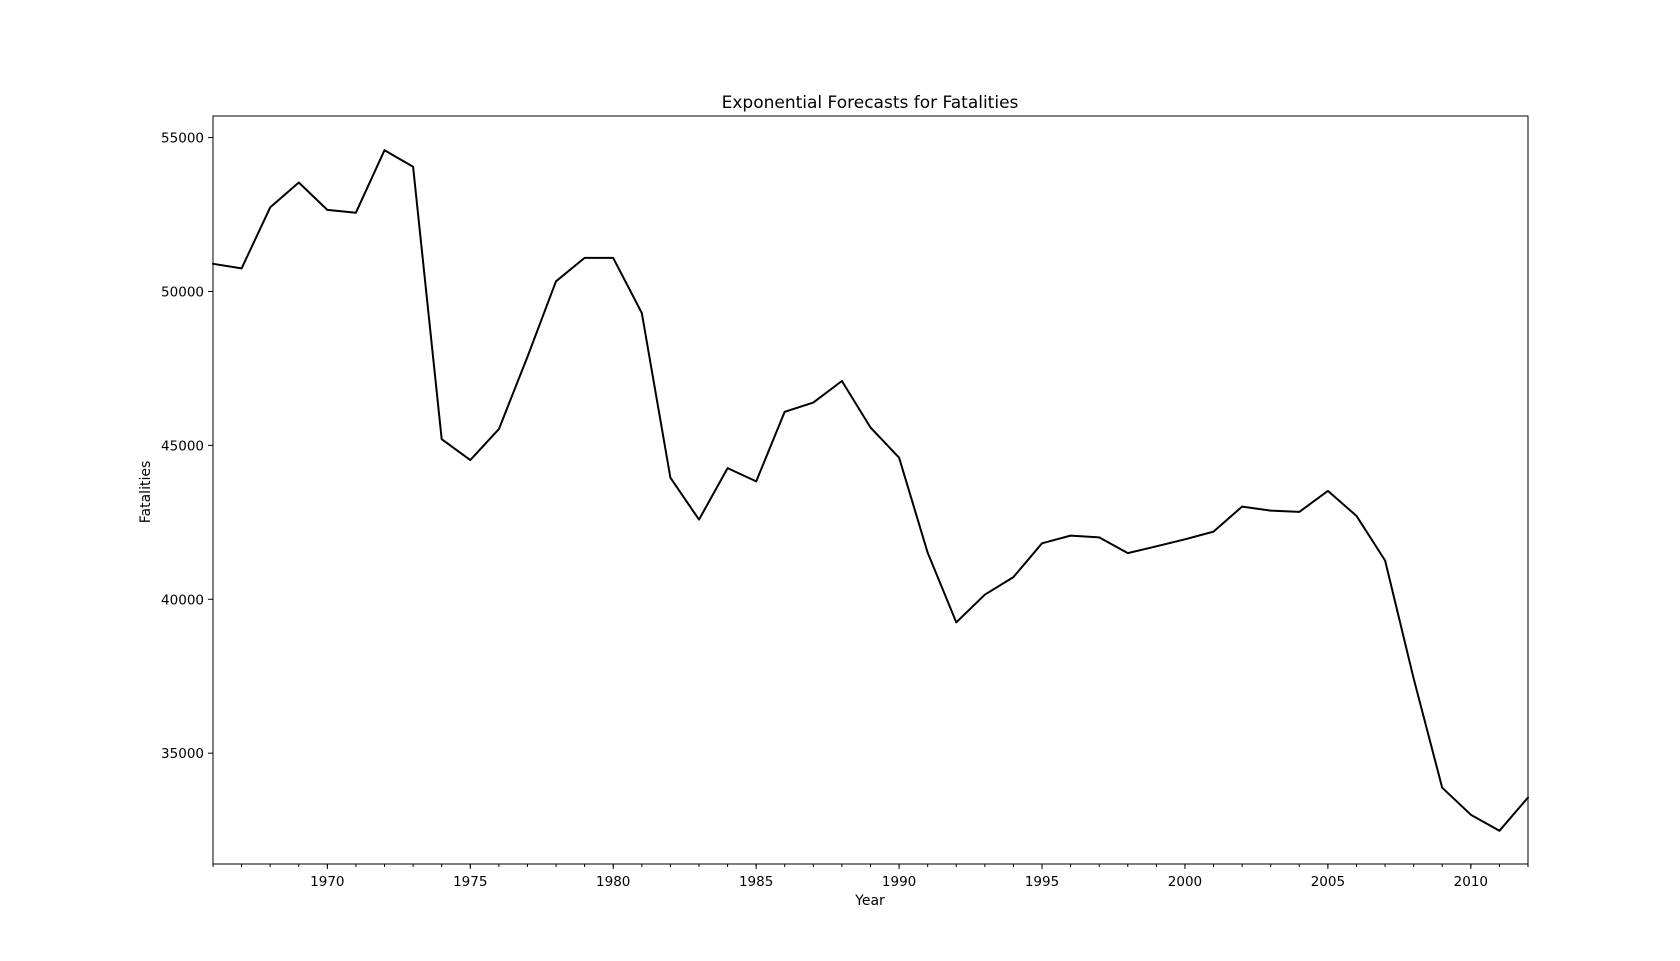  I want to click on x-axis-label: Year, so click(869, 901).